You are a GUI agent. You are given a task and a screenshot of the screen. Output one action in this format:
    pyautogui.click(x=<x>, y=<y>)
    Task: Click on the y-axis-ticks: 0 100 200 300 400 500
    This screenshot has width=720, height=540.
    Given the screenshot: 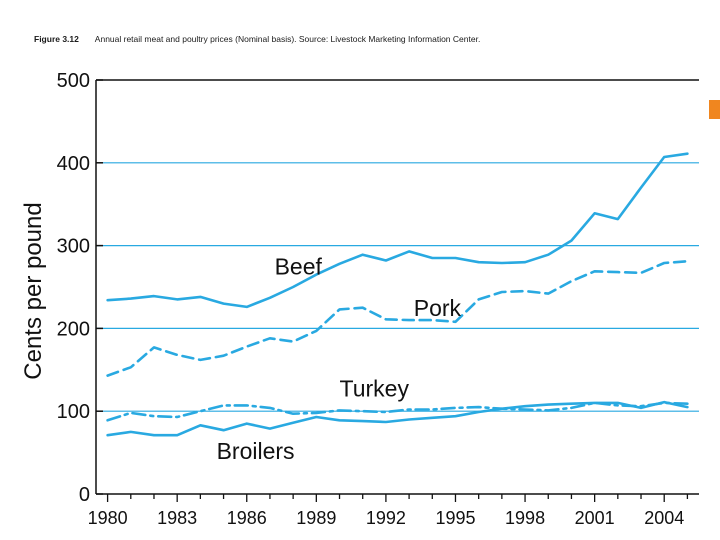 What is the action you would take?
    pyautogui.click(x=80, y=288)
    